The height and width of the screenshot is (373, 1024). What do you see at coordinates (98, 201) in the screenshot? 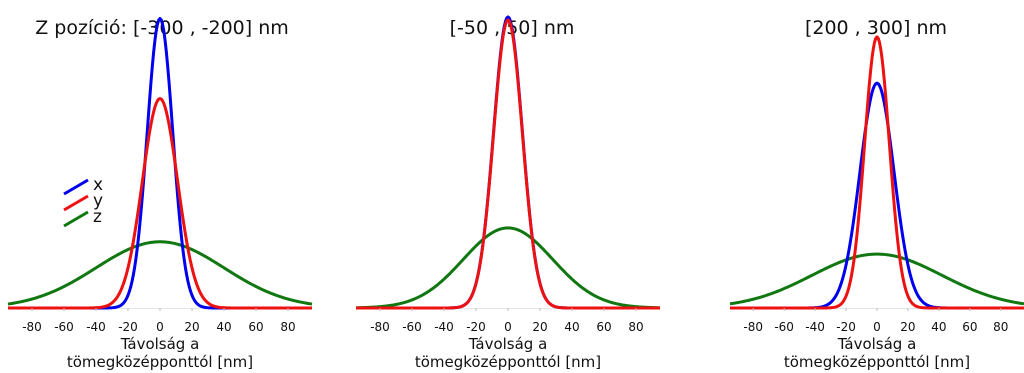
I see `legend-label-y: y` at bounding box center [98, 201].